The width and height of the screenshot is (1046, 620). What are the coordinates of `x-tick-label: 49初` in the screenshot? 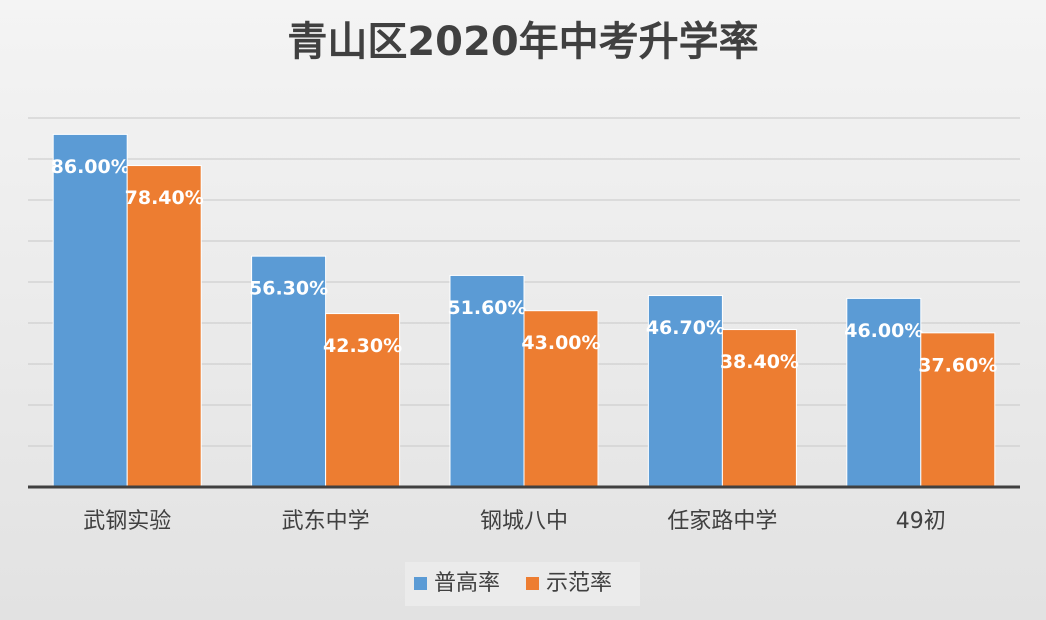 It's located at (921, 521).